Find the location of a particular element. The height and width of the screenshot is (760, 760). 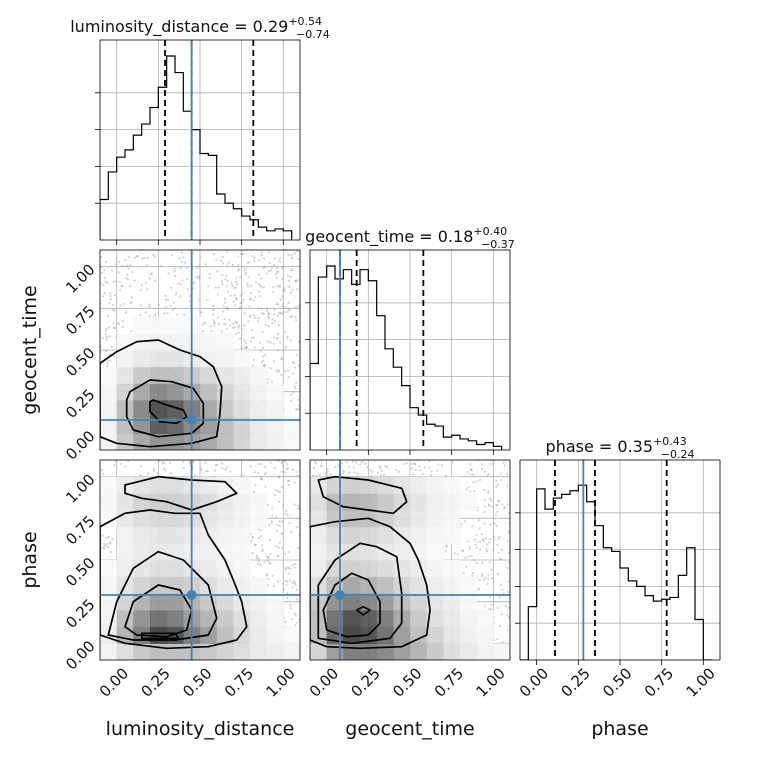

y-tick-label: 0.50 is located at coordinates (80, 362).